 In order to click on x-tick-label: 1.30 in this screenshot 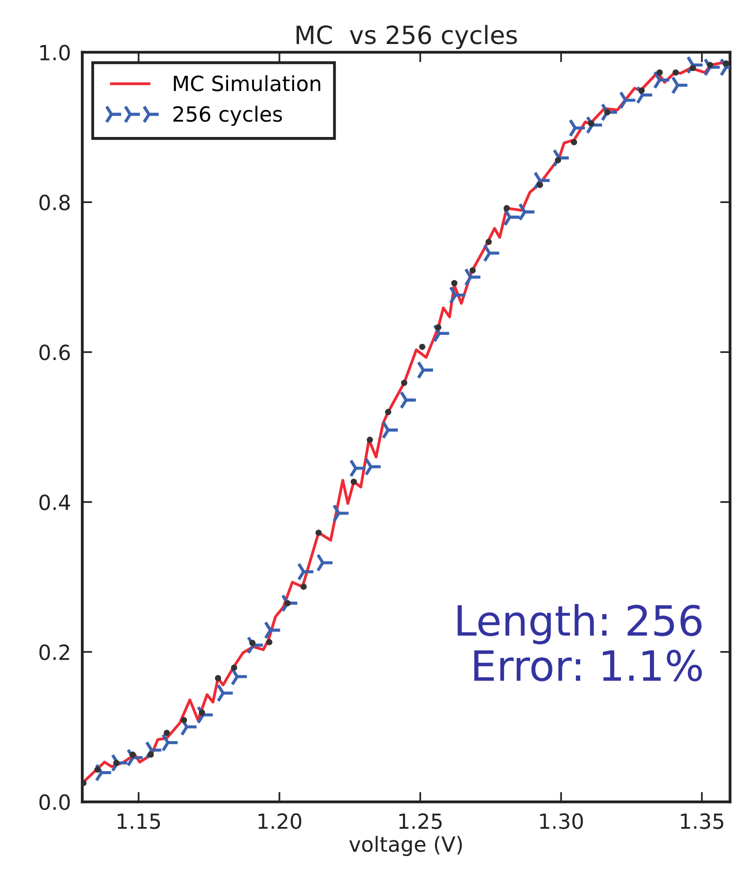, I will do `click(561, 821)`.